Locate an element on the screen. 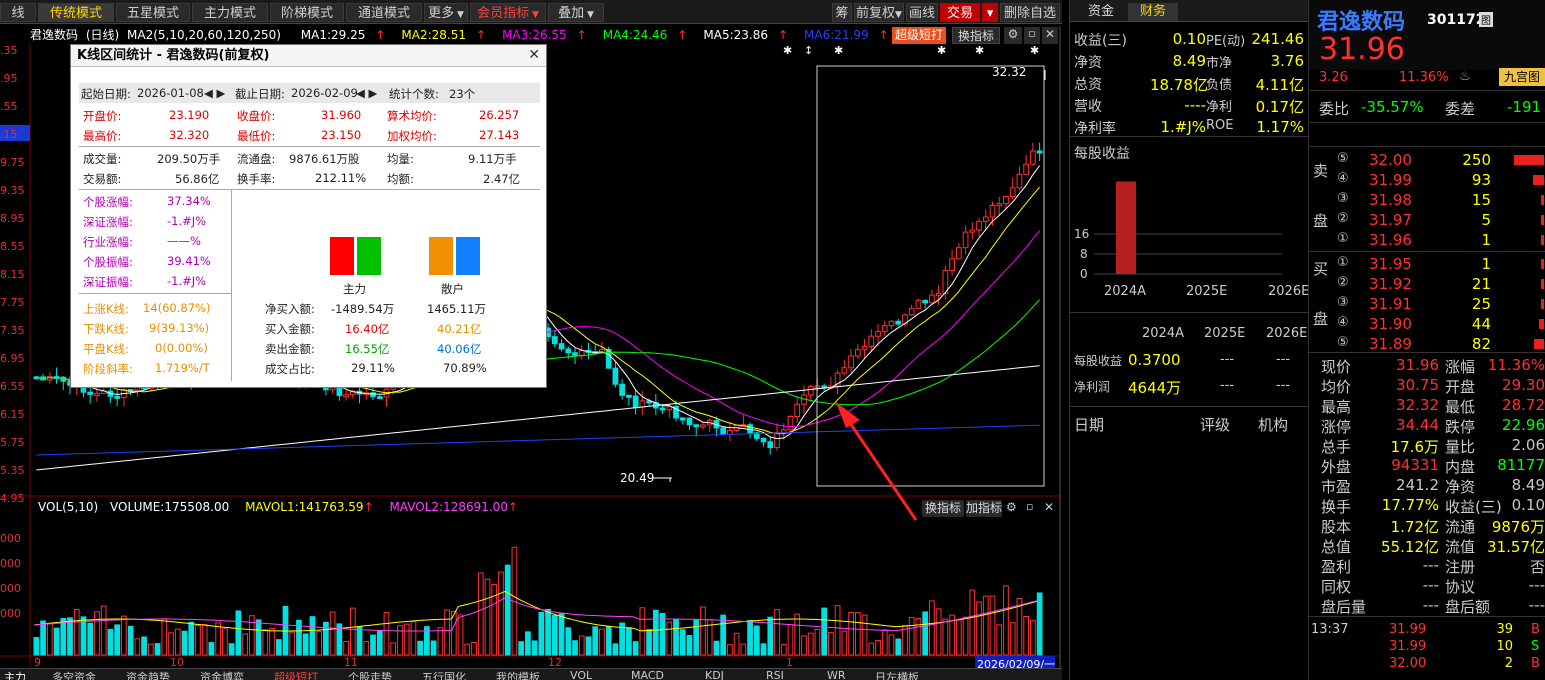 This screenshot has width=1545, height=680. vol-settings-gear-icon: ⚙ is located at coordinates (1011, 507).